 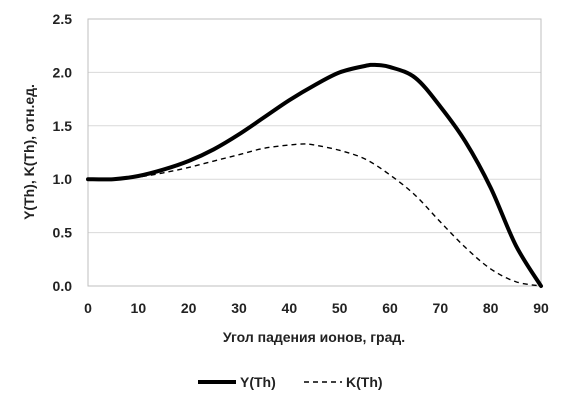 I want to click on y-tick-label: 2.0, so click(x=63, y=72).